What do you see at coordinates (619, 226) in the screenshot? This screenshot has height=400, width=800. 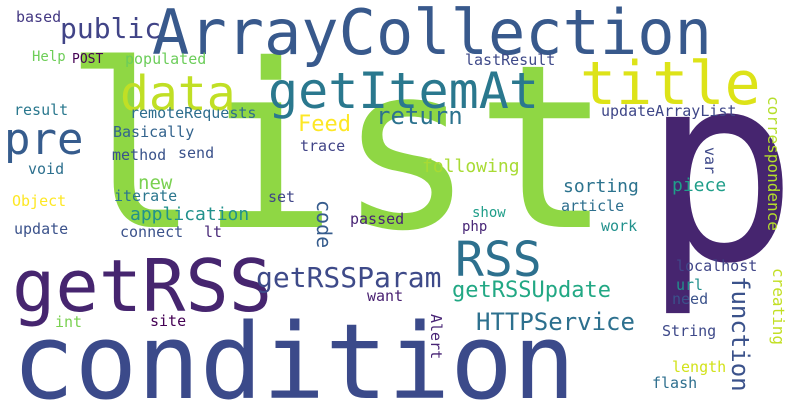 I see `word-work: work` at bounding box center [619, 226].